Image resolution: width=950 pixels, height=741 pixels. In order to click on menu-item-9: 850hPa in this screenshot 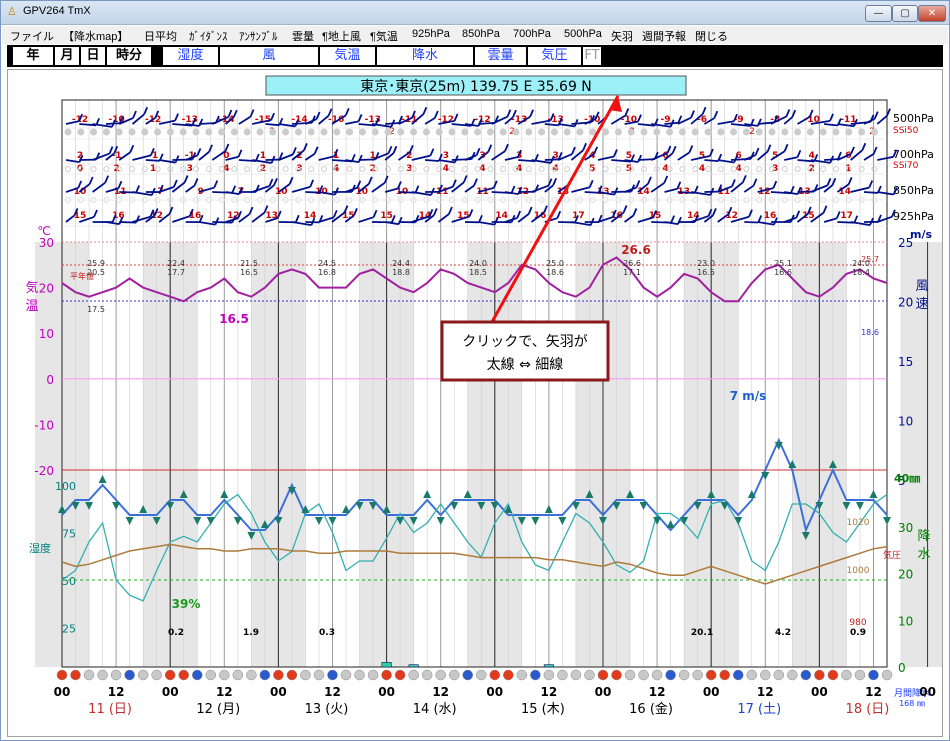, I will do `click(481, 34)`.